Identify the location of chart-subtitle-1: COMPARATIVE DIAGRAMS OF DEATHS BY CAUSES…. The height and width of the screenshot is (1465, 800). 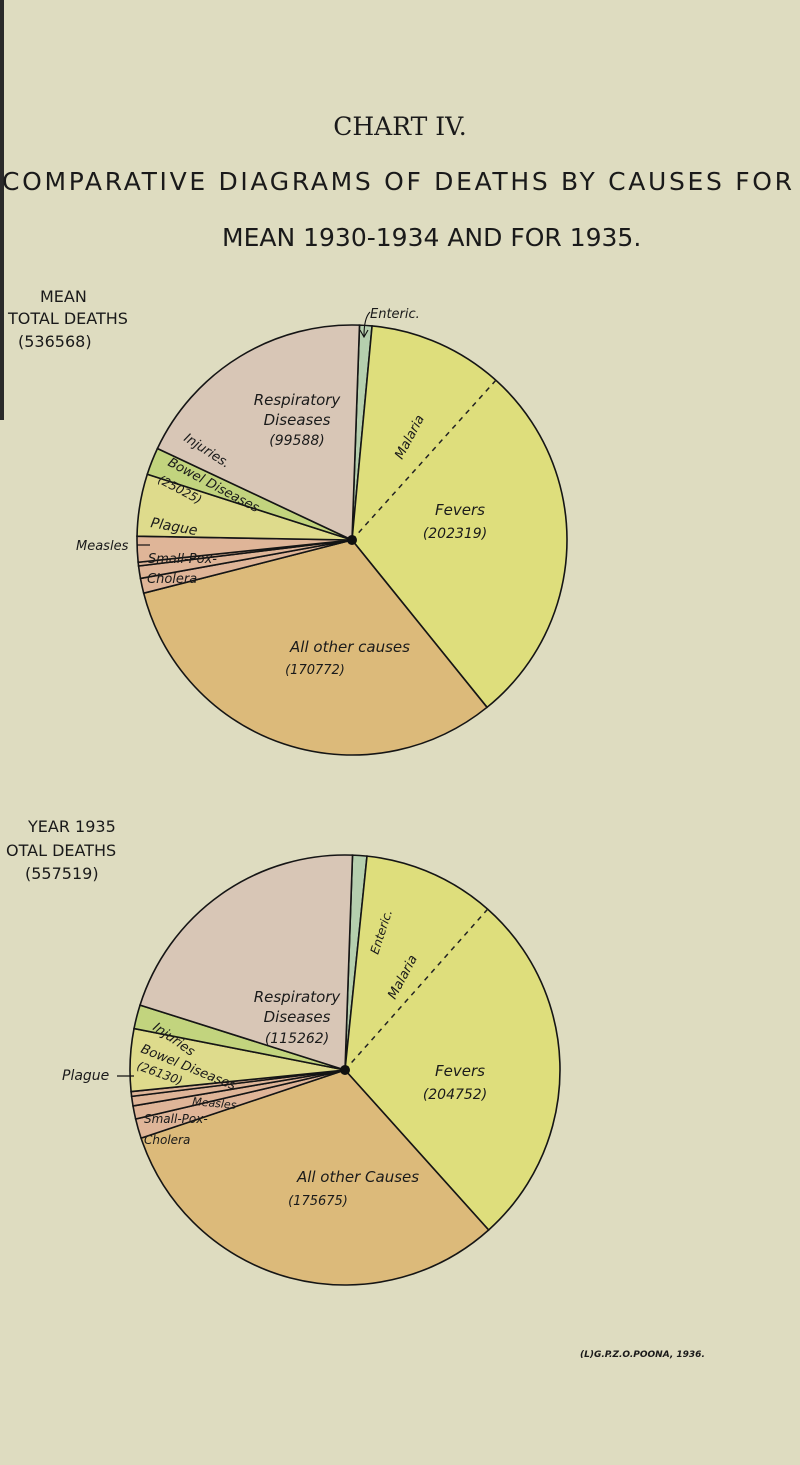
(397, 181).